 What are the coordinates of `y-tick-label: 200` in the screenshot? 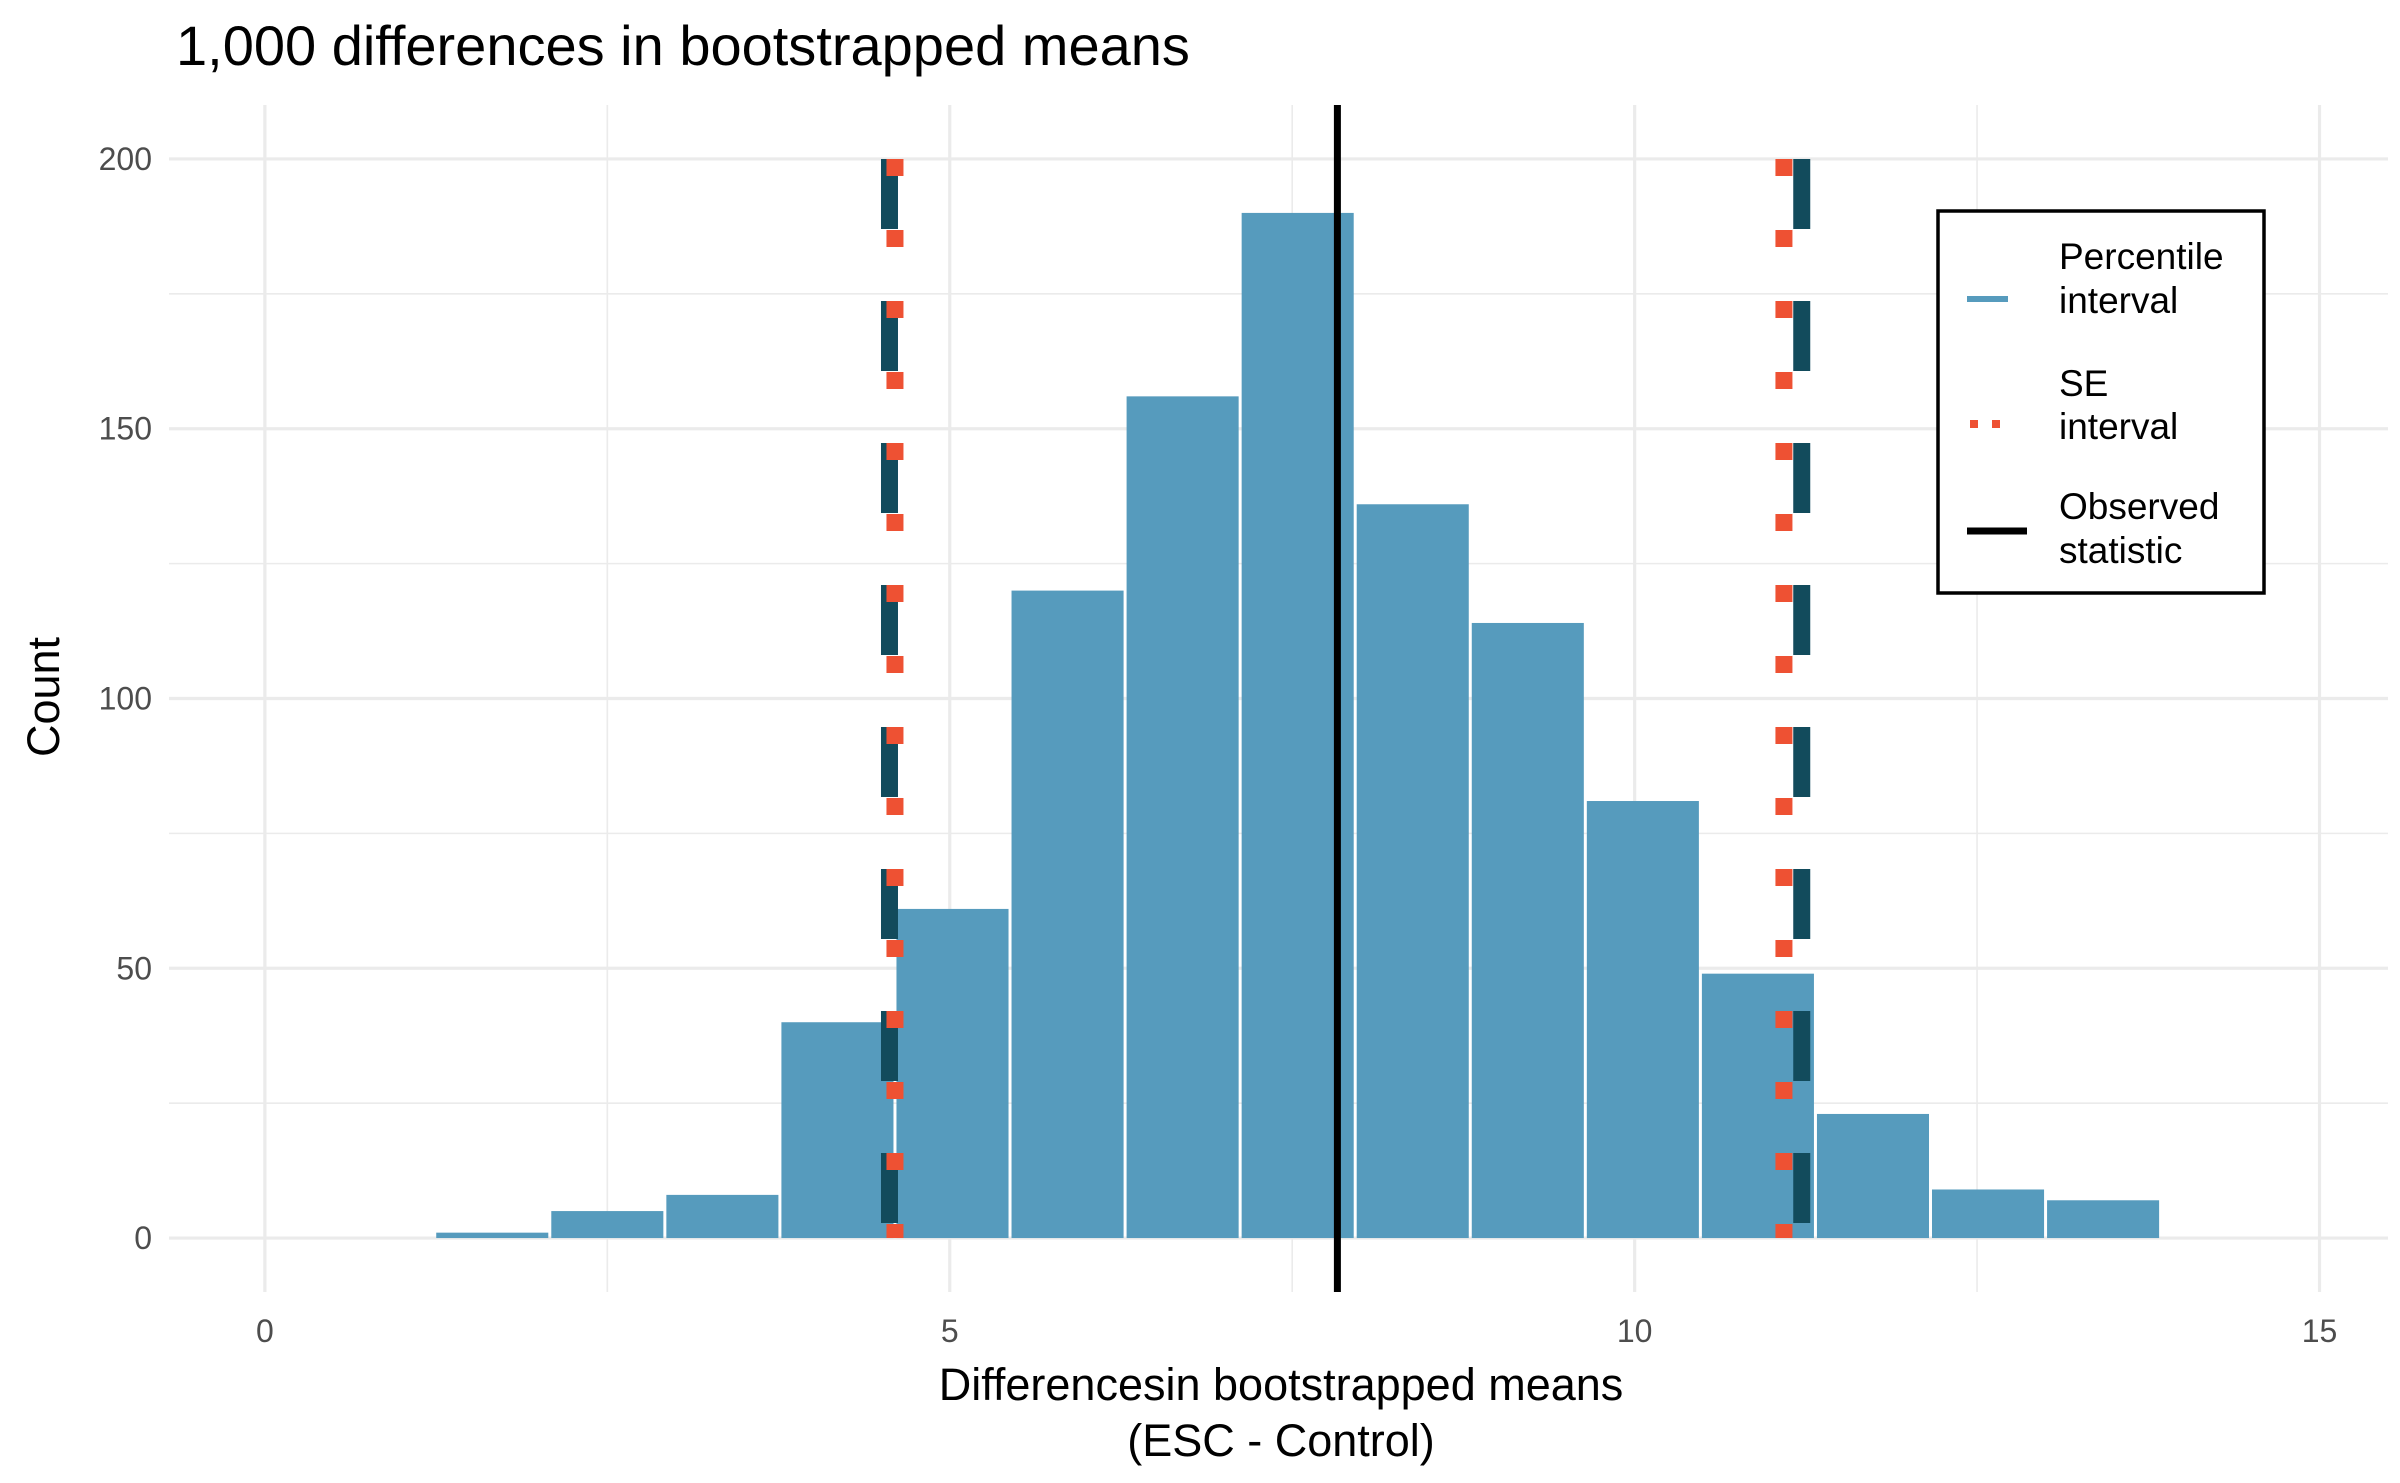 It's located at (125, 159).